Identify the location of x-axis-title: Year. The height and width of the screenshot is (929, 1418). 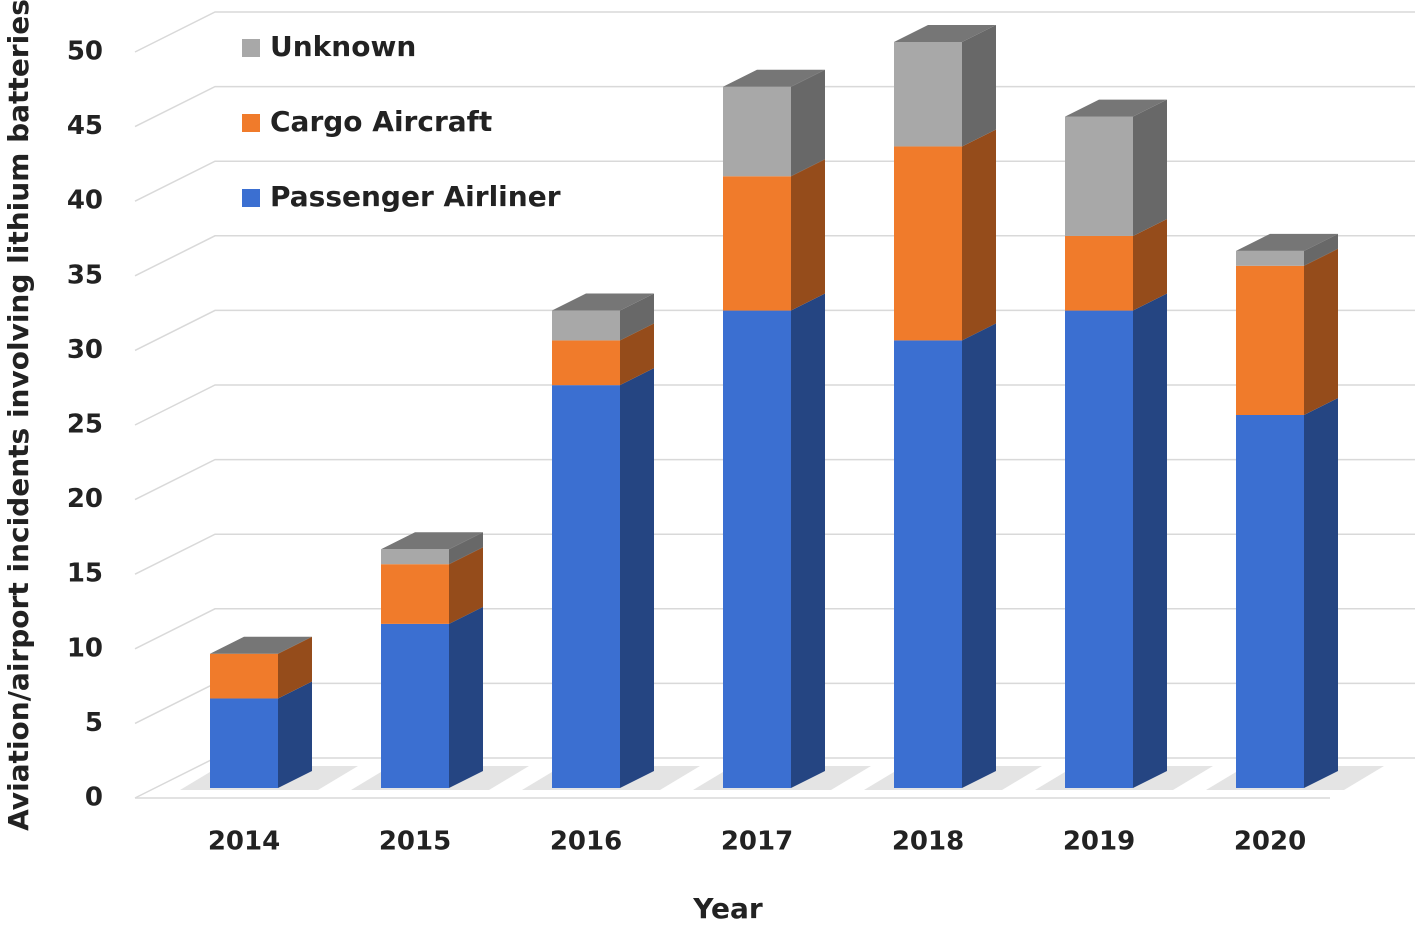
(727, 908).